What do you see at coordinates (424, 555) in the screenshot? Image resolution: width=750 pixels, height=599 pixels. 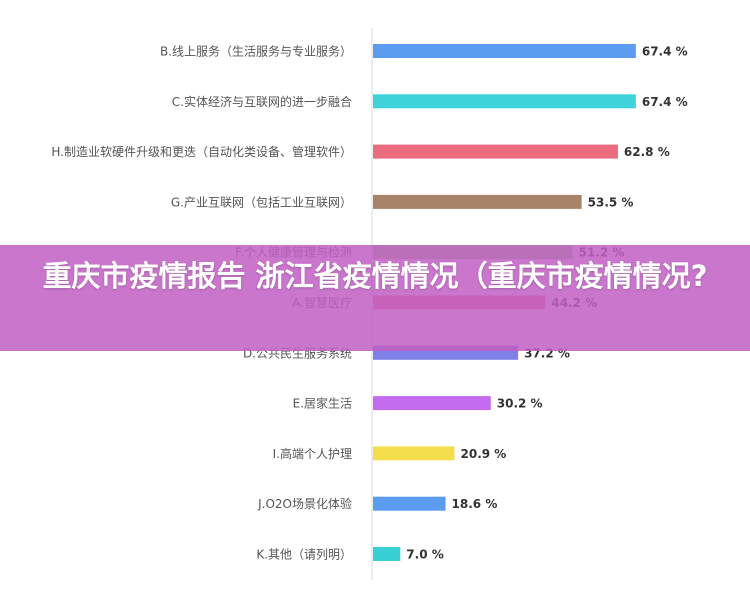 I see `value-label: 7.0 %` at bounding box center [424, 555].